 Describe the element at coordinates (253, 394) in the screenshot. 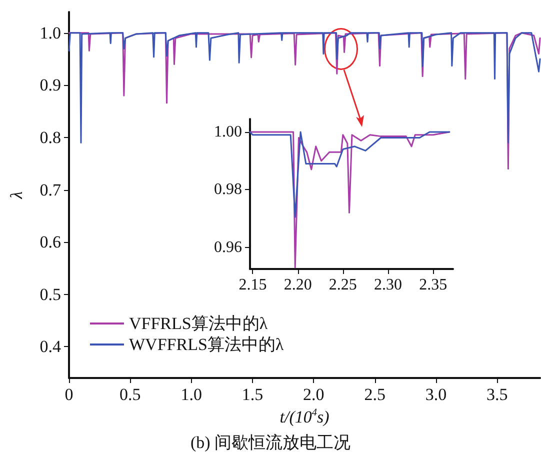

I see `x-tick-label: 1.5` at that location.